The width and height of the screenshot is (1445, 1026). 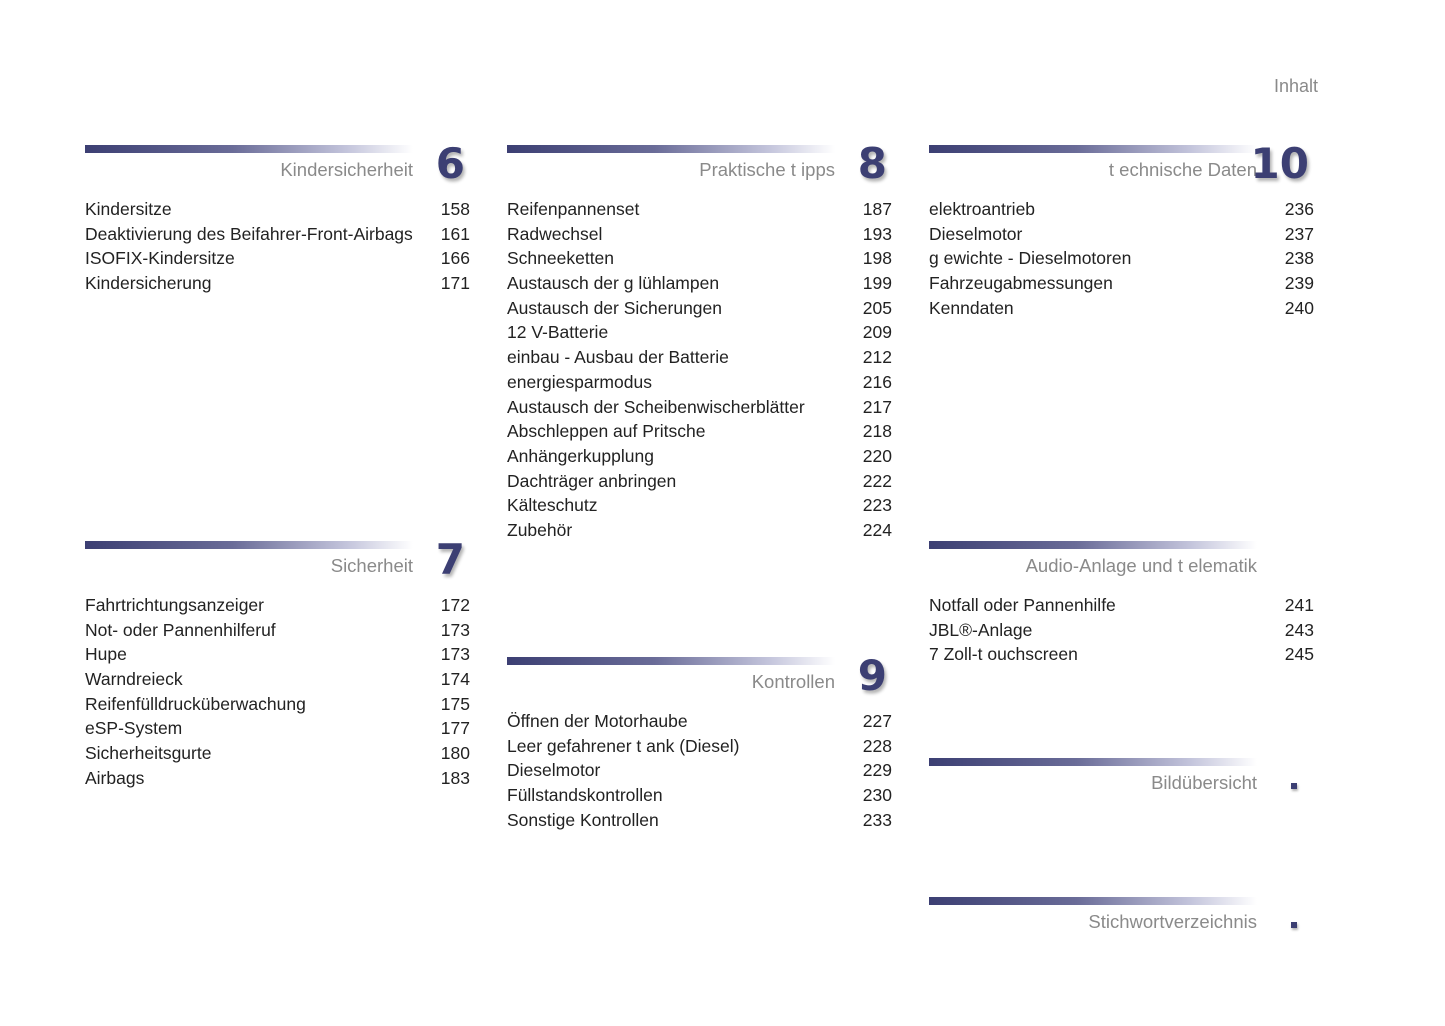 I want to click on toc-entry: Füllstandskontrollen 230, so click(x=699, y=795).